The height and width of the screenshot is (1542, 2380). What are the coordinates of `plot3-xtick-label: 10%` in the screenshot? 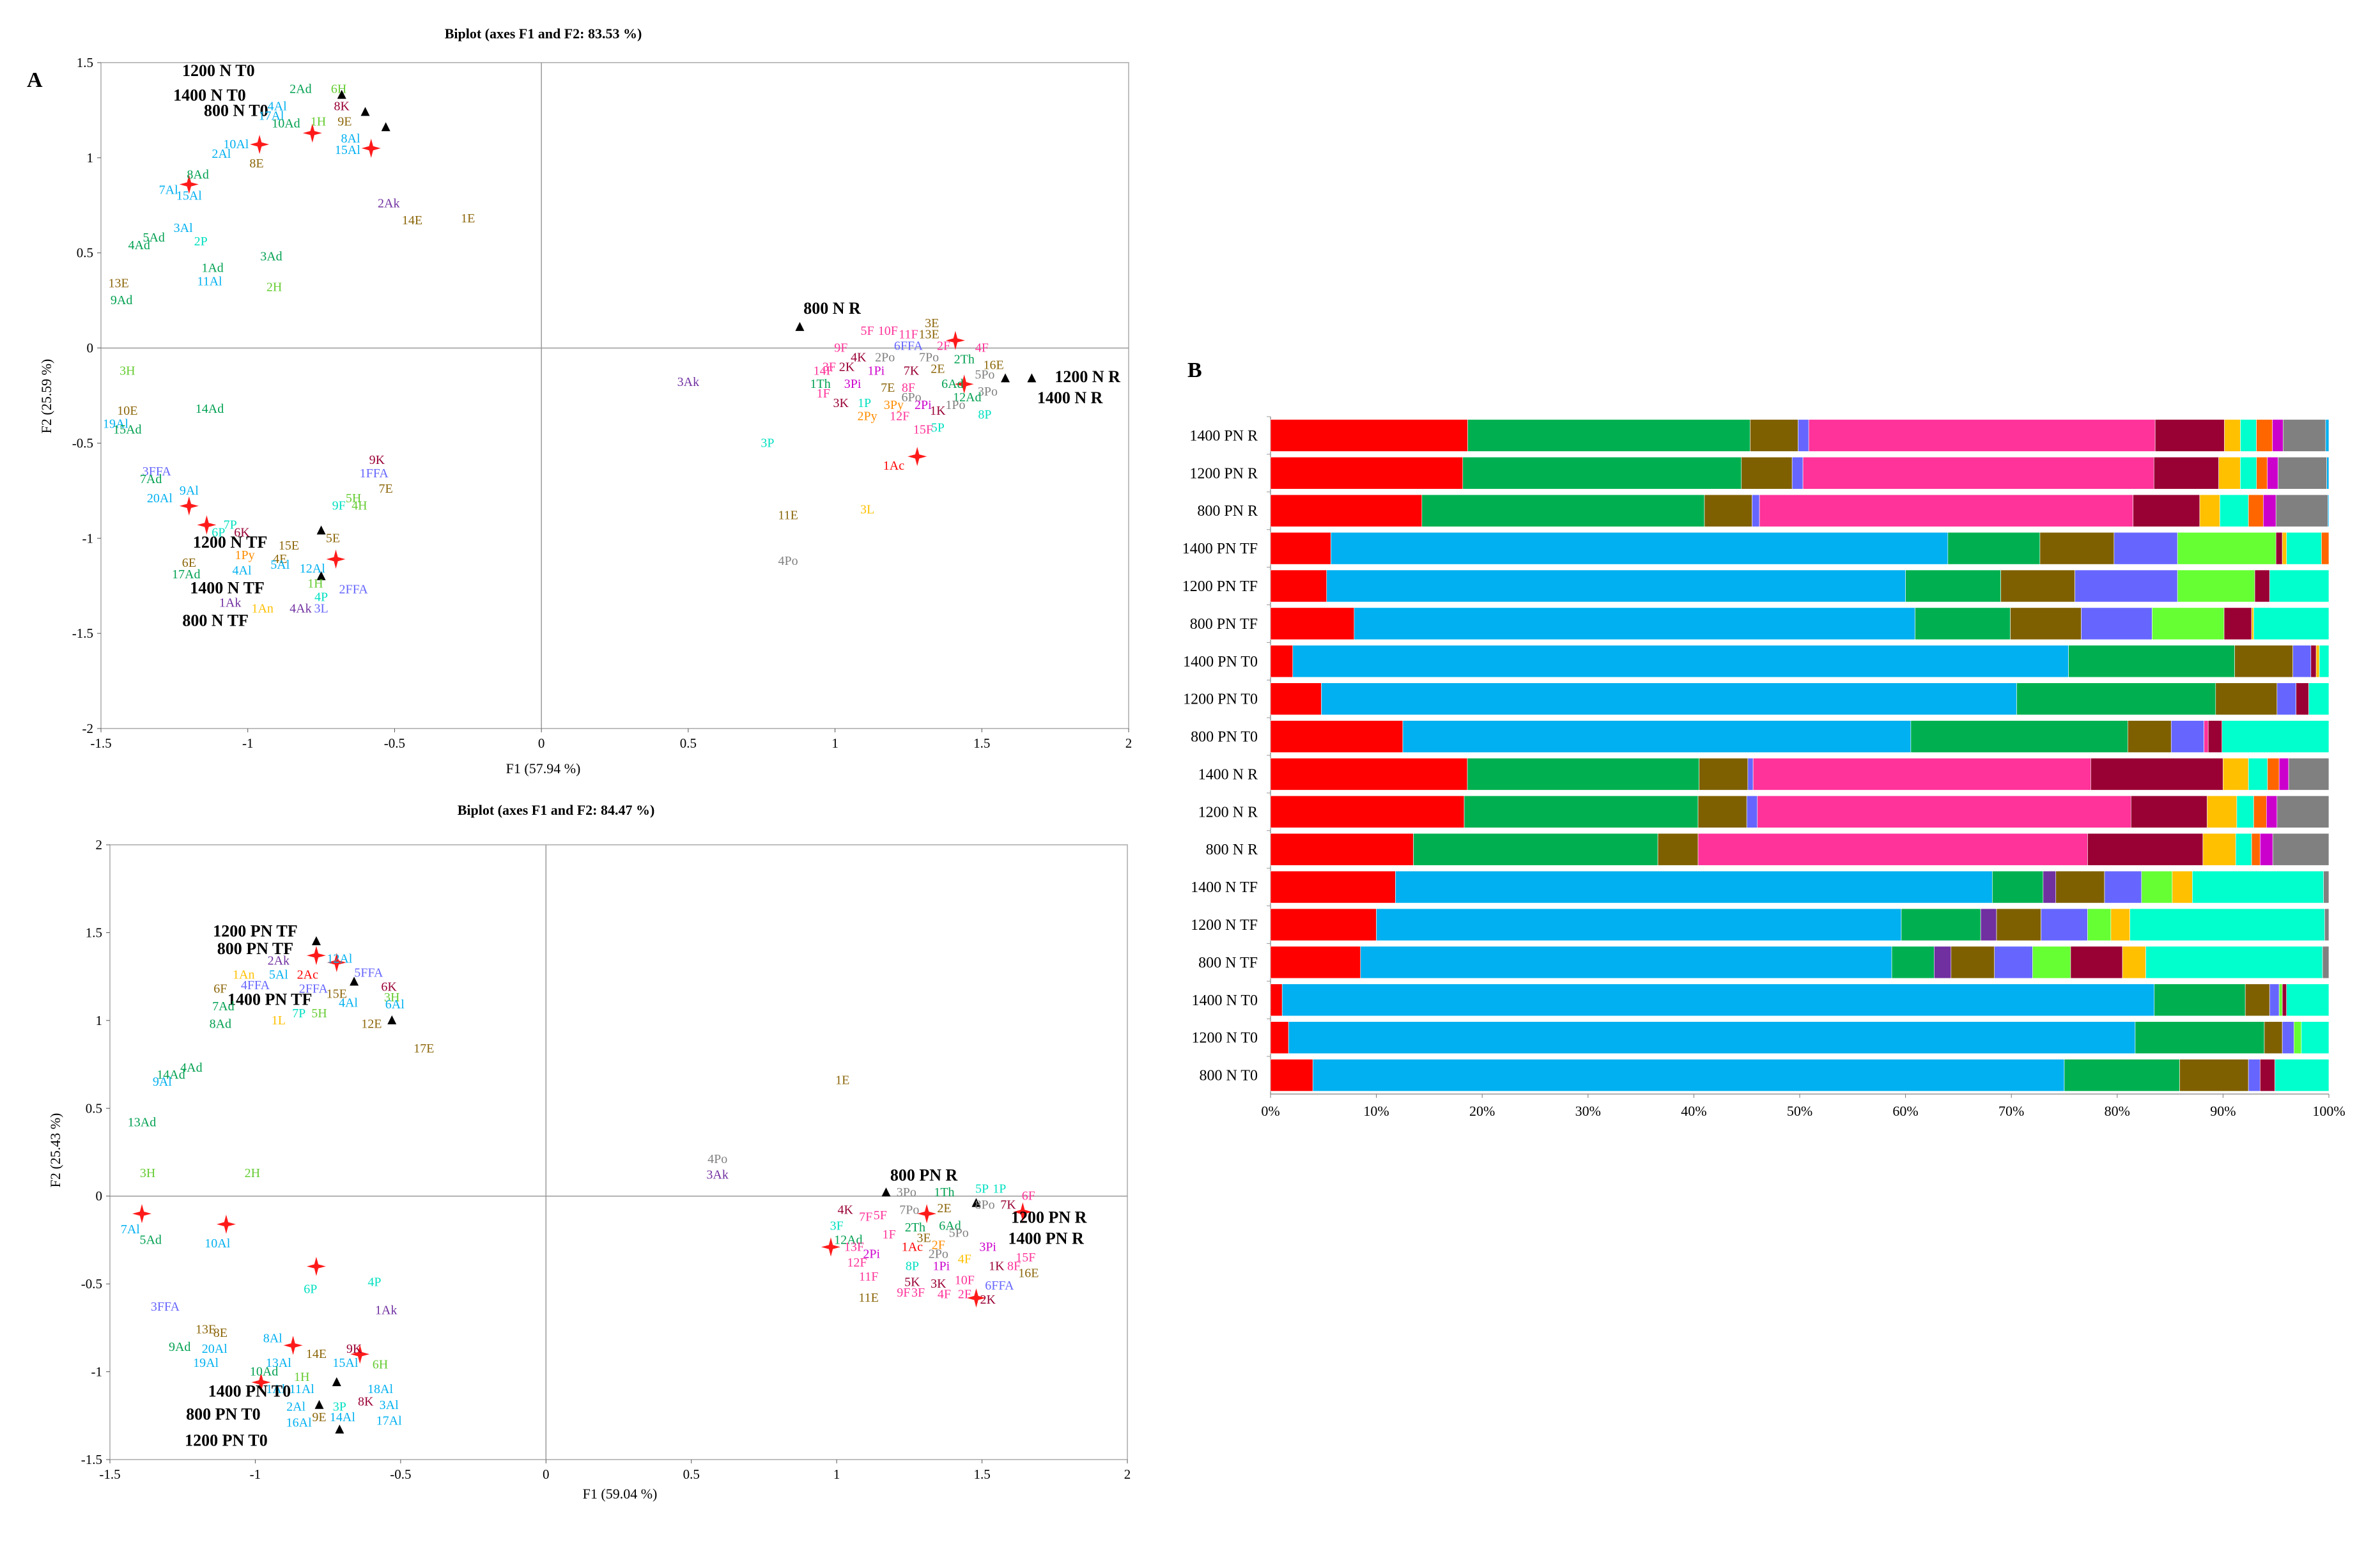 It's located at (1376, 1111).